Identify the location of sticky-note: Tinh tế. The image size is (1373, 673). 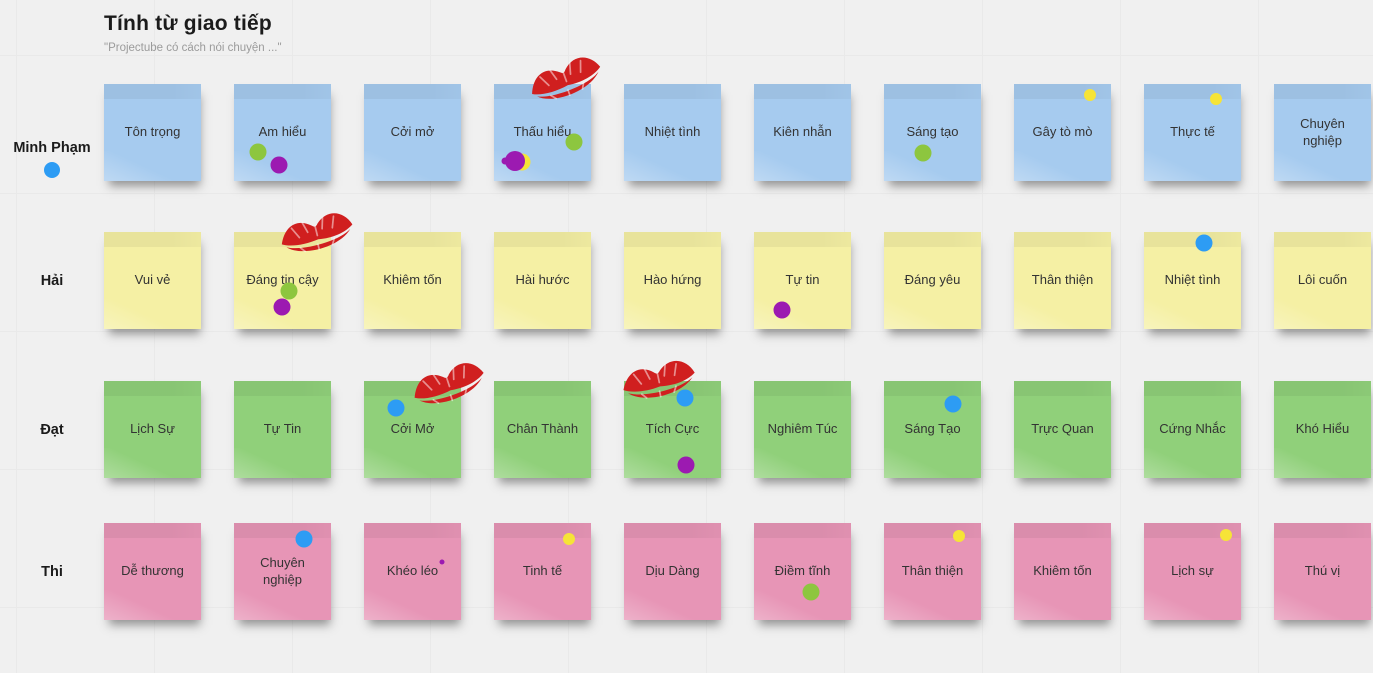
(542, 571).